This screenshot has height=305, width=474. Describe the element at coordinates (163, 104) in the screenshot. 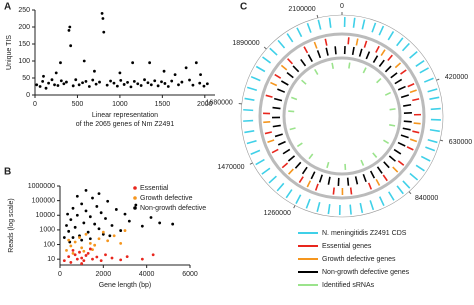

I see `x-tick-label: 1500` at that location.